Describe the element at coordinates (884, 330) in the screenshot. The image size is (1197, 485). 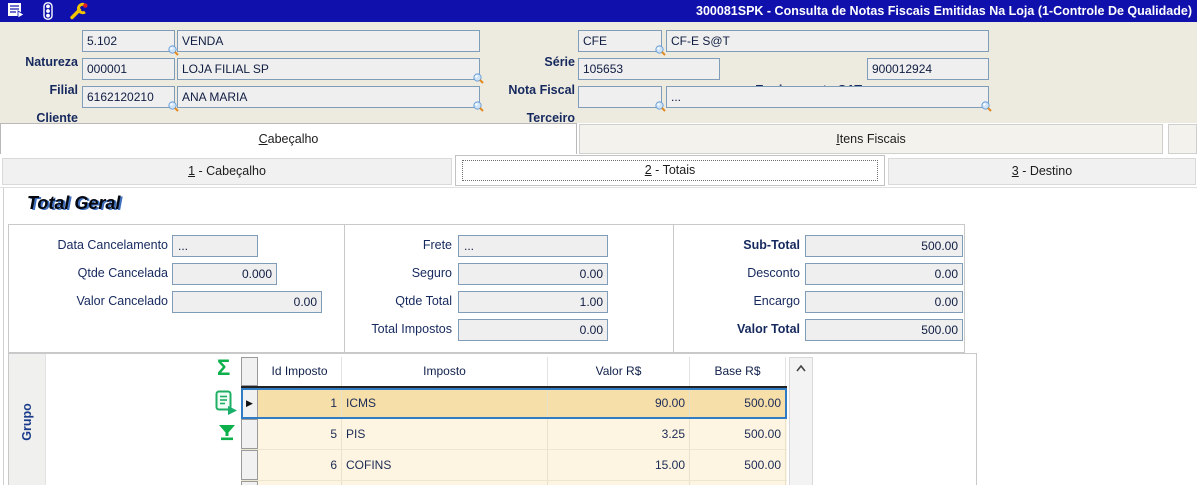
I see `valor-total-field: 500.00` at that location.